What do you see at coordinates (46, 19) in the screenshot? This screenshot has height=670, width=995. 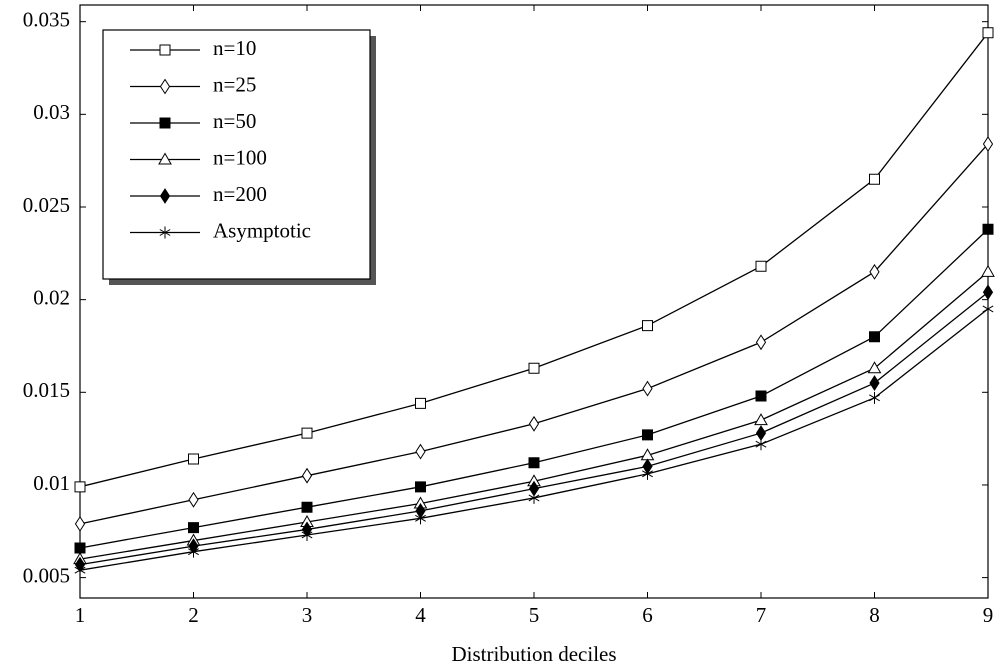 I see `y-tick-label: 0.035` at bounding box center [46, 19].